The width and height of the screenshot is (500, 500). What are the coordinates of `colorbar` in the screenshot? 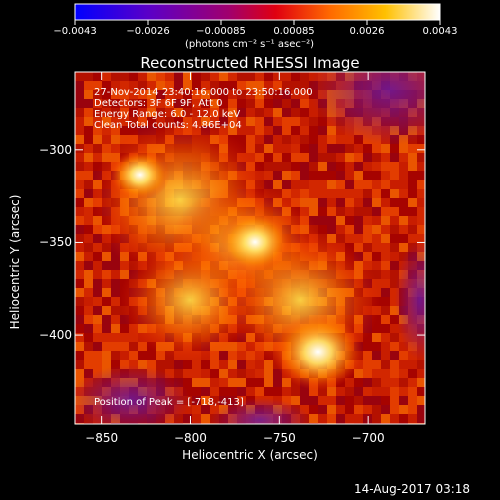 It's located at (257, 14).